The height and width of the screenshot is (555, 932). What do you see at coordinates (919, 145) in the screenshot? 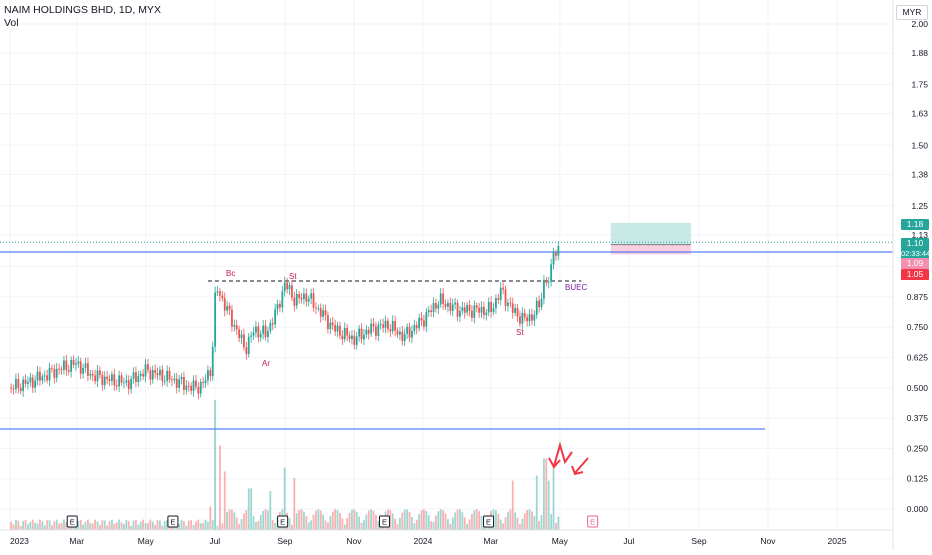
I see `price-tick-4: 1.50` at bounding box center [919, 145].